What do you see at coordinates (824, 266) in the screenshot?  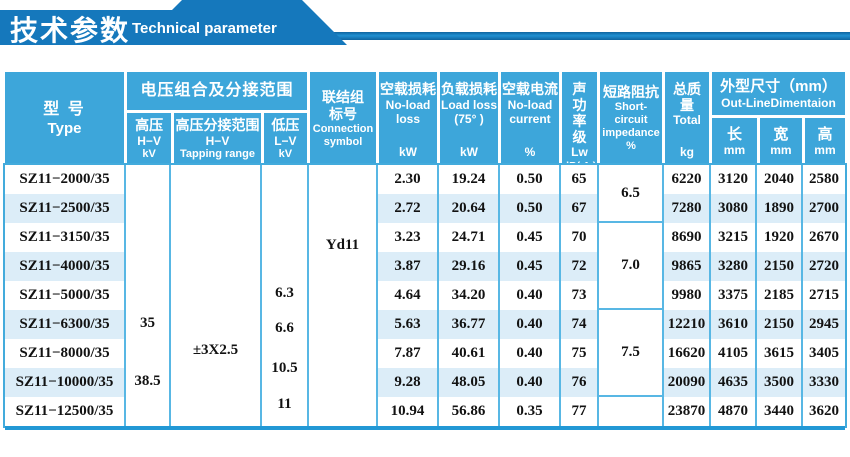 I see `table-cell: 2720` at bounding box center [824, 266].